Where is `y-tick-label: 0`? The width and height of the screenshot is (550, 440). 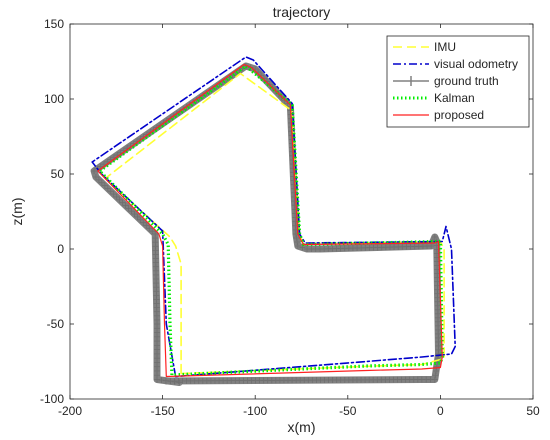 y-tick-label: 0 is located at coordinates (60, 249).